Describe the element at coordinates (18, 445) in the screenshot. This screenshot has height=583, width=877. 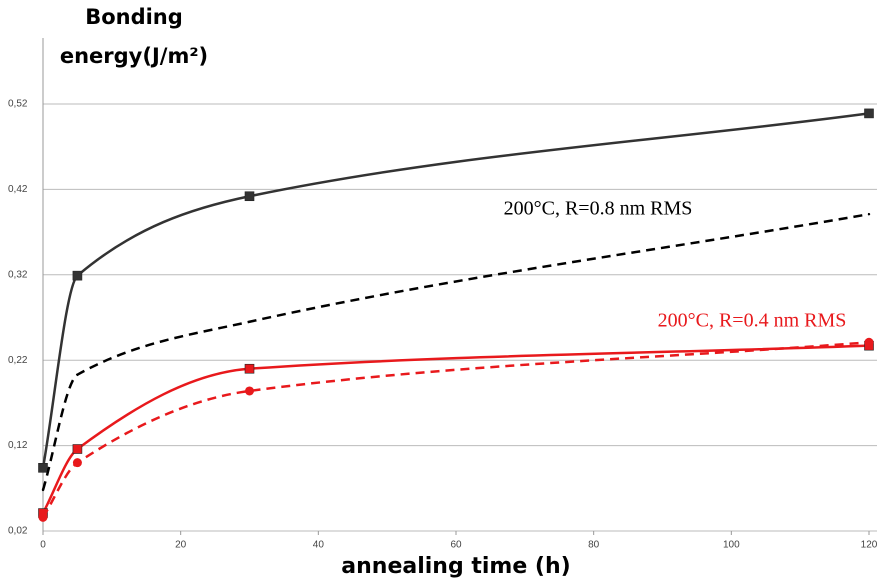
I see `y-tick-label: 0,12` at that location.